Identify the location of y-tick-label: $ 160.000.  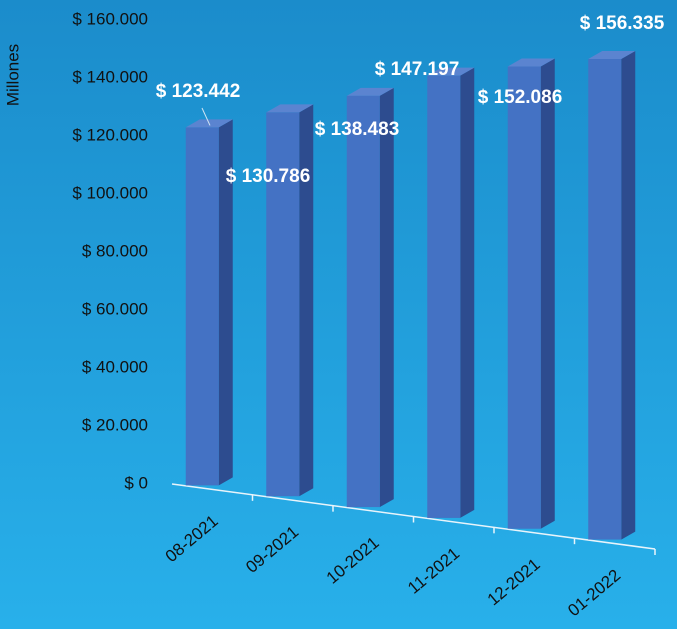
(110, 18).